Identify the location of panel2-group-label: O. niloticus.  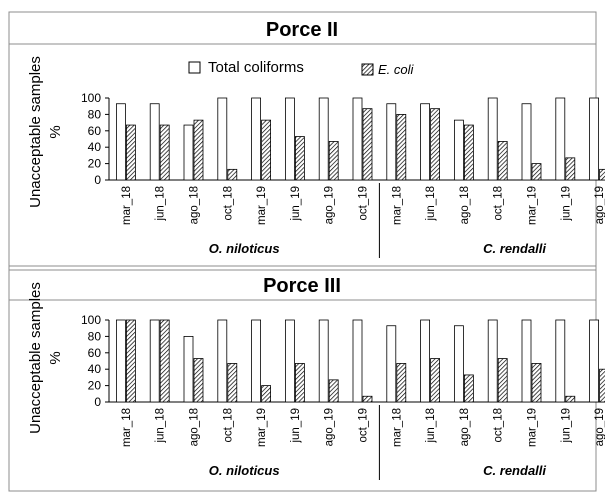
(244, 470).